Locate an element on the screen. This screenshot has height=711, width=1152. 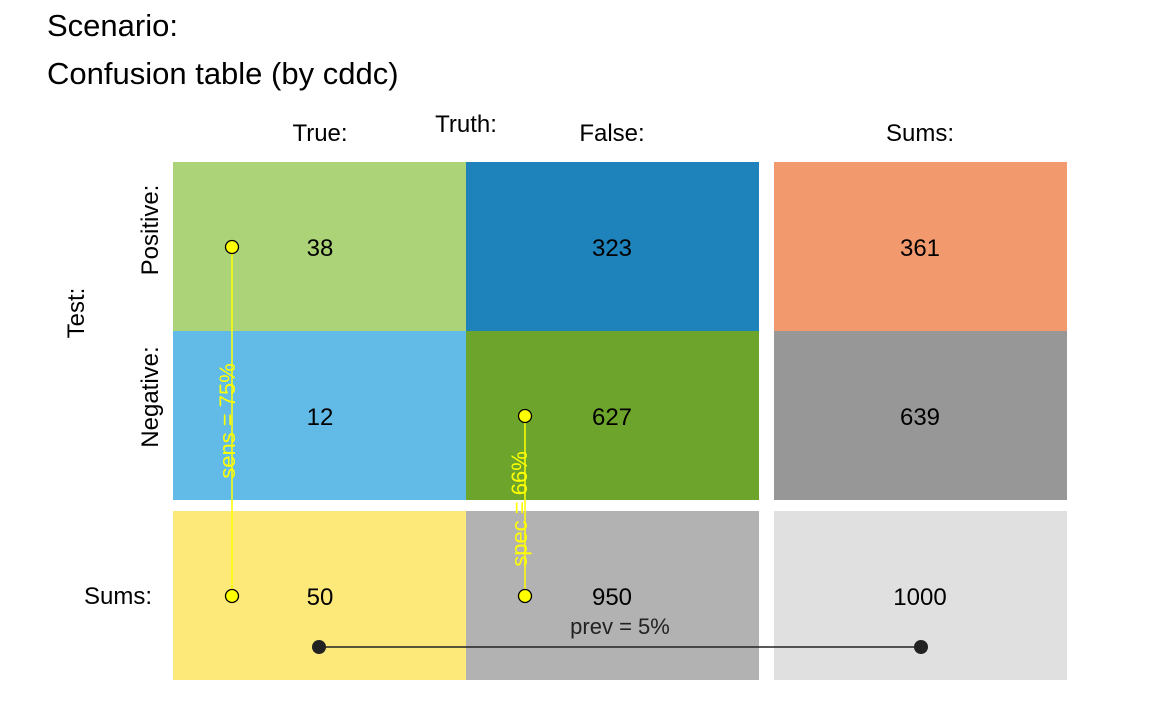
spec-label: spec = 66% is located at coordinates (519, 509).